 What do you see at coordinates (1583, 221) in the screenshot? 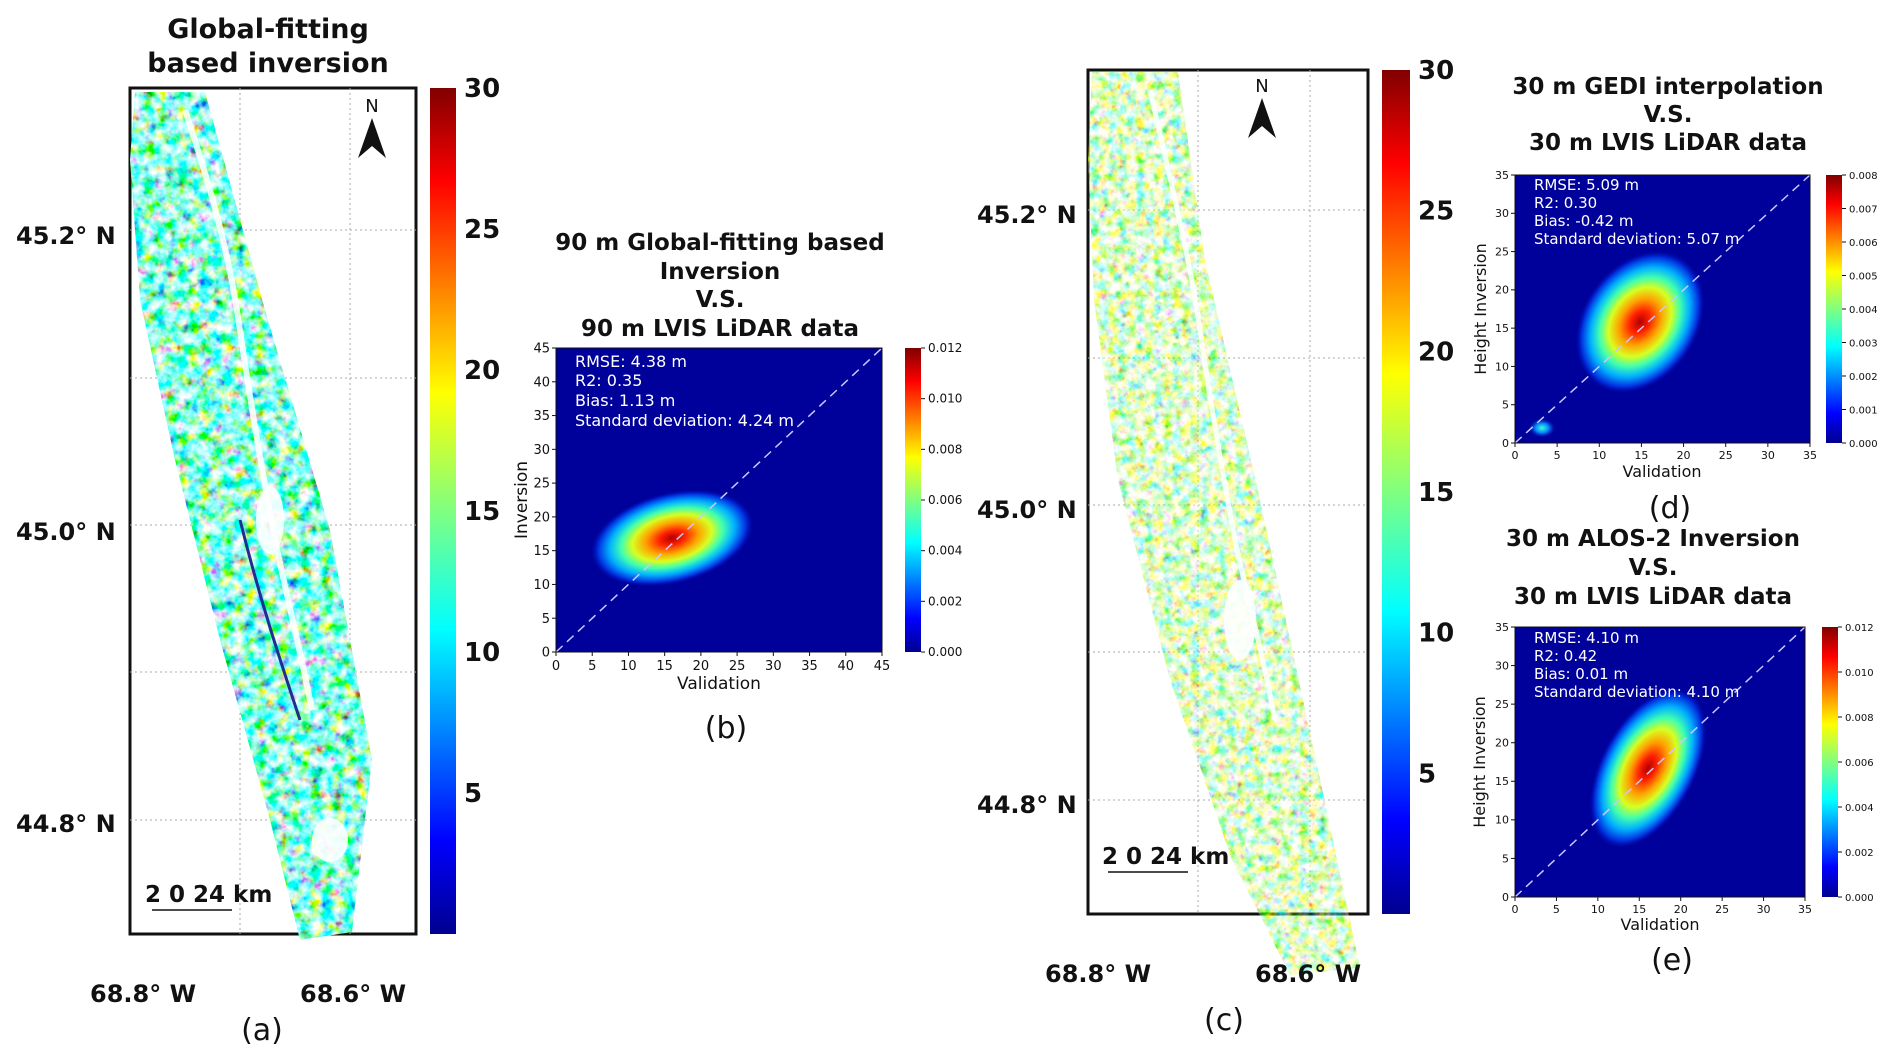
I see `panel-d-stat-bias: Bias: -0.42 m` at bounding box center [1583, 221].